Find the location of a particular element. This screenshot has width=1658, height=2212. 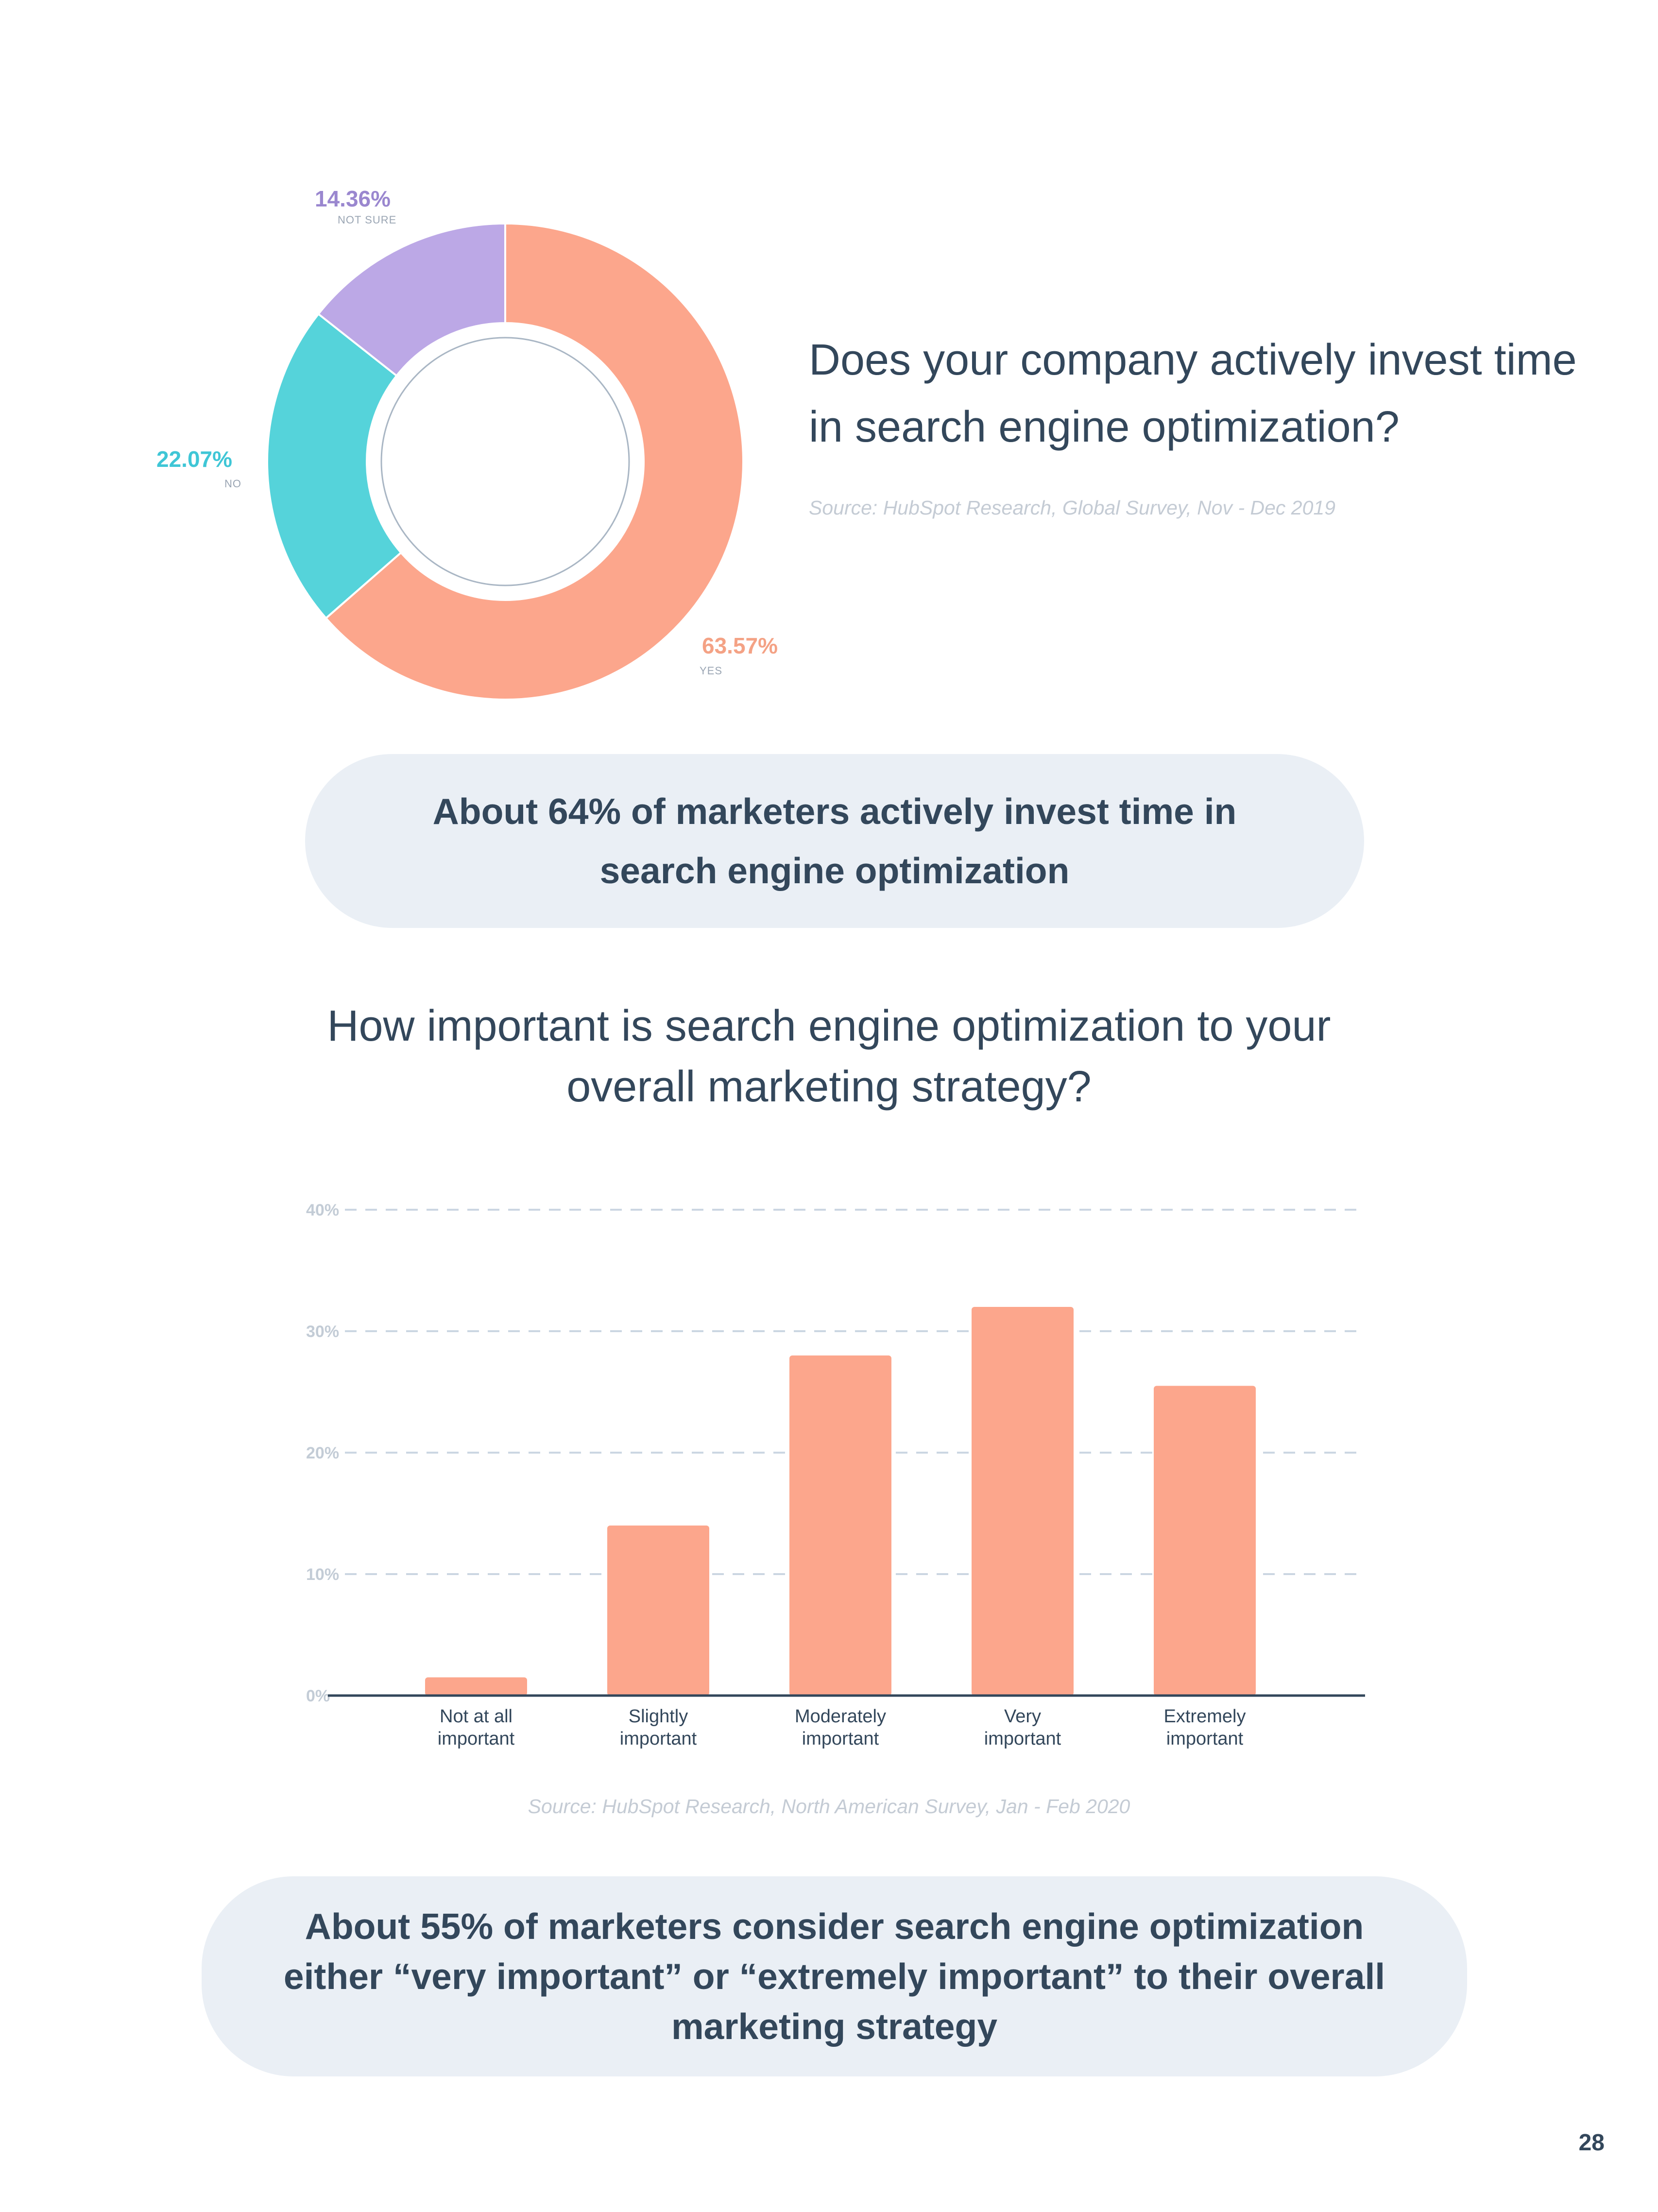

donut-label-yes-name: YES is located at coordinates (712, 671).